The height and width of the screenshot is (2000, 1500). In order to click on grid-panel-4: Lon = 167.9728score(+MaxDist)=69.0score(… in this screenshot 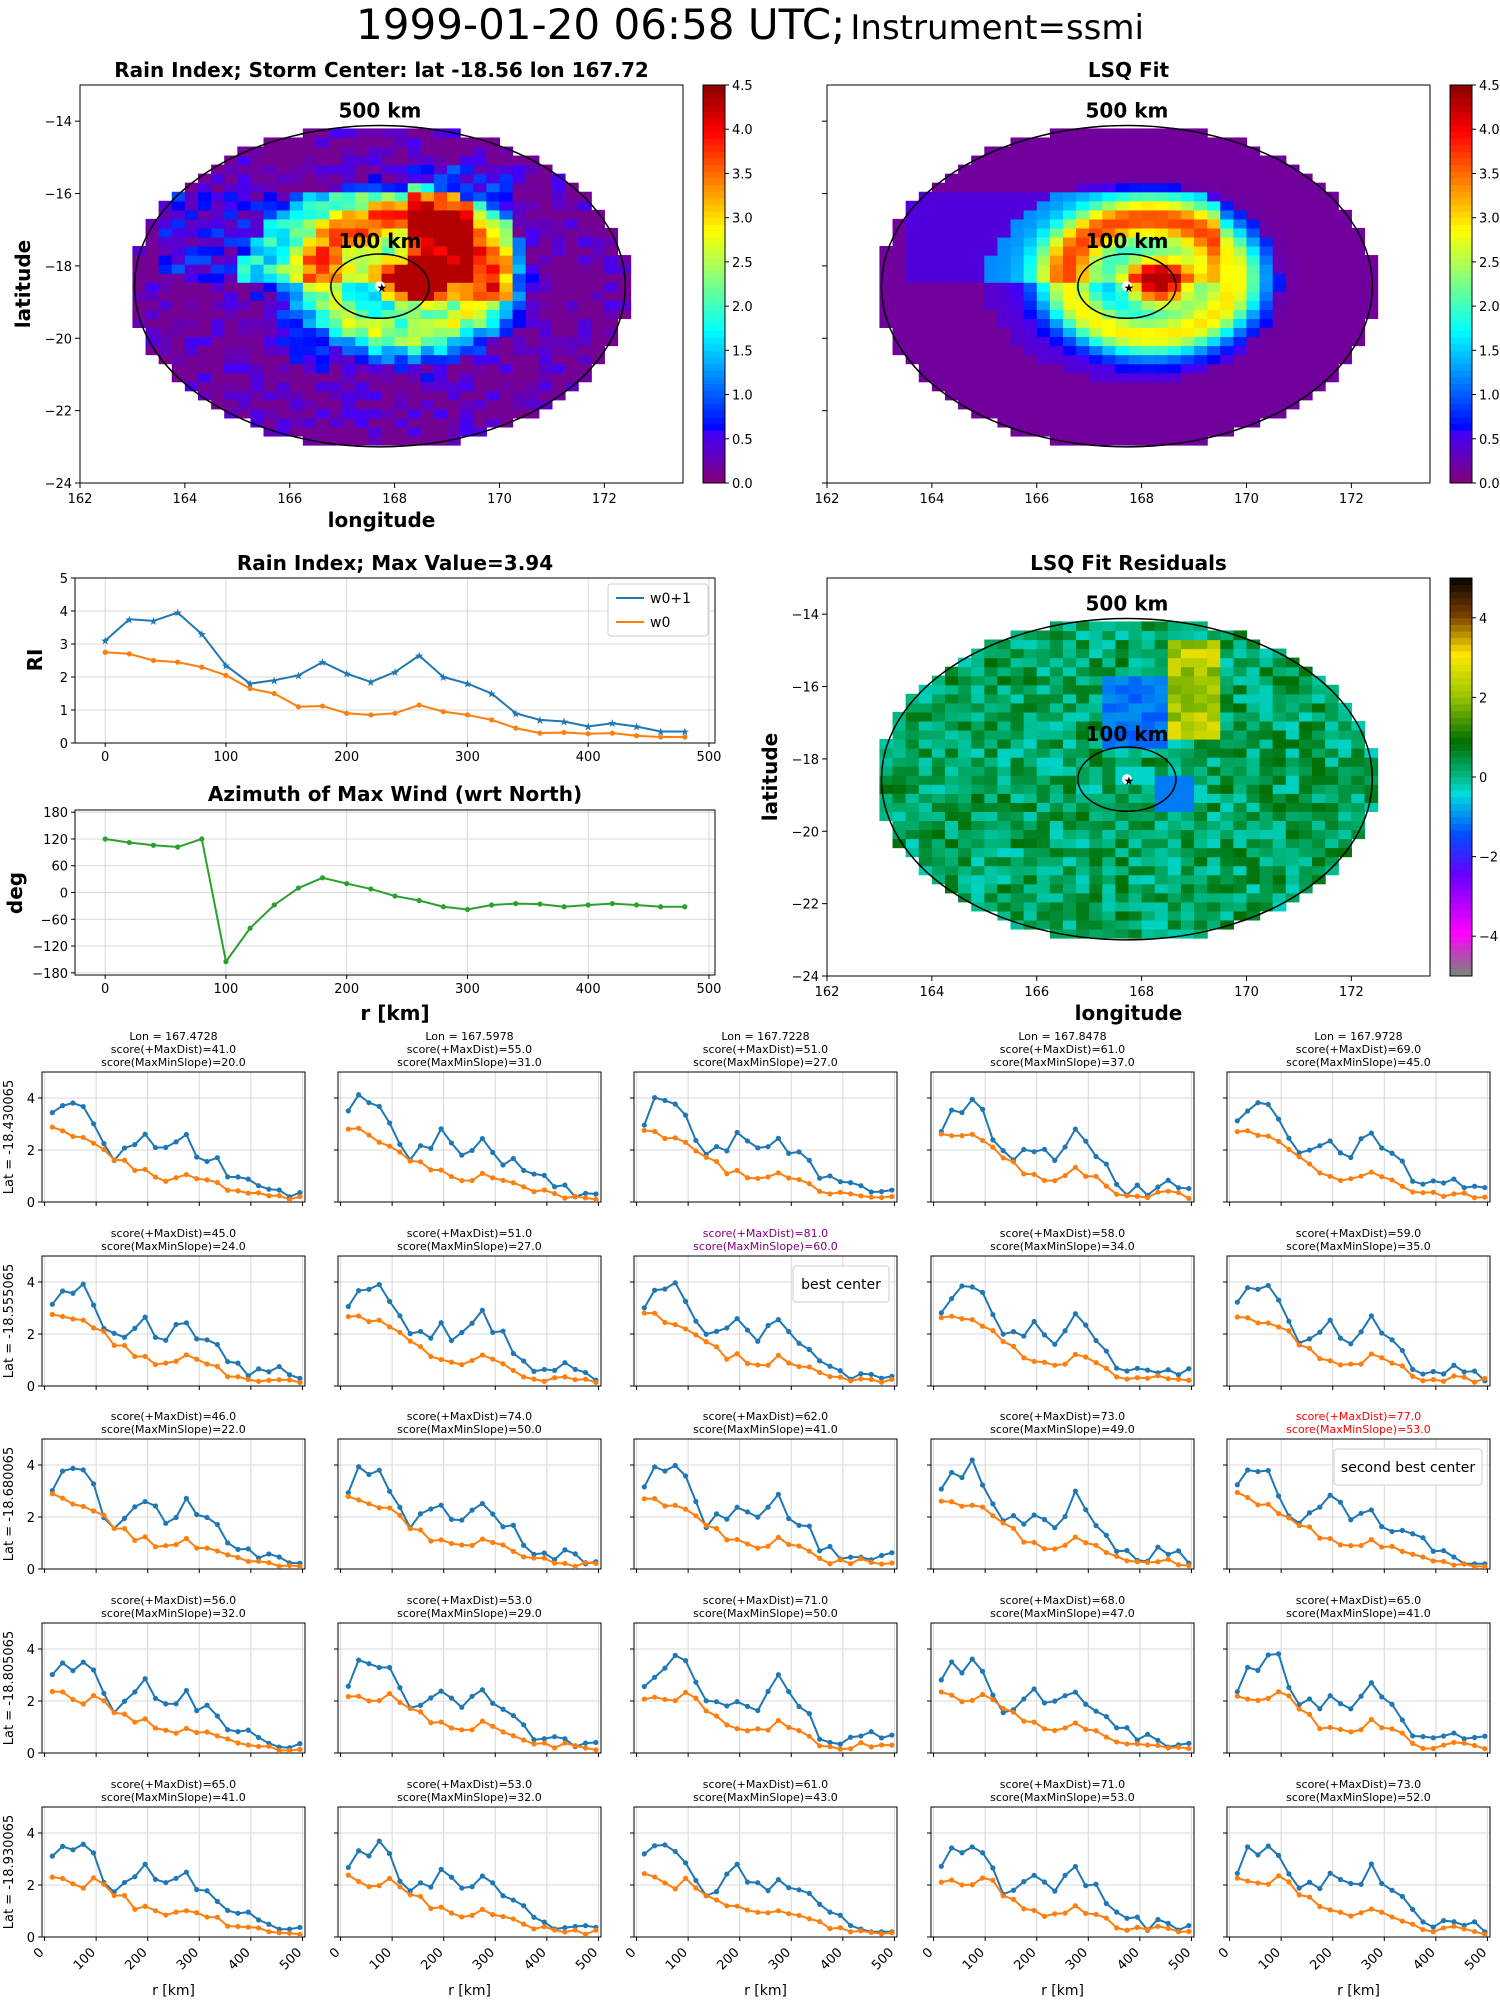, I will do `click(1357, 1118)`.